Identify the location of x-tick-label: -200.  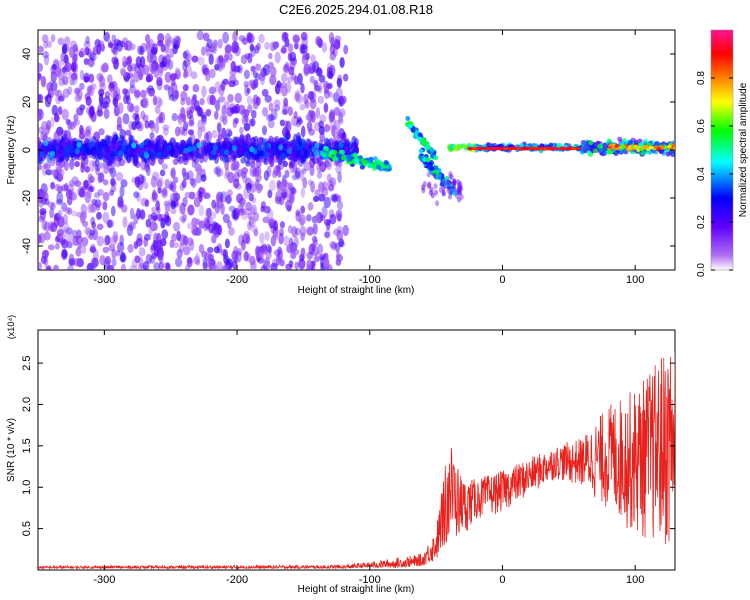
(237, 280).